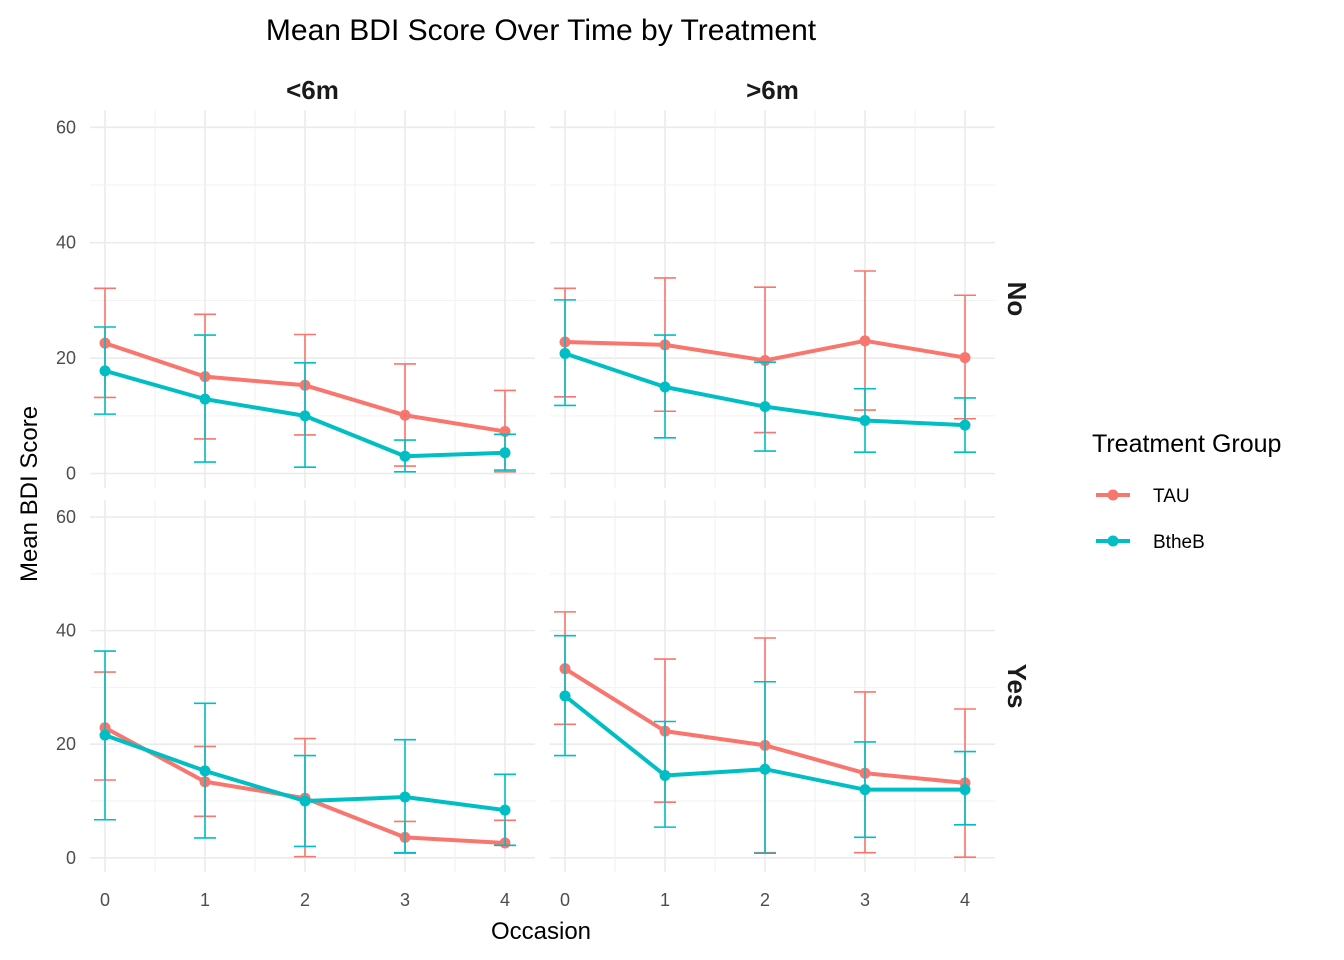 The width and height of the screenshot is (1344, 960). I want to click on plot-title: Mean BDI Score Over Time by Treatment, so click(541, 30).